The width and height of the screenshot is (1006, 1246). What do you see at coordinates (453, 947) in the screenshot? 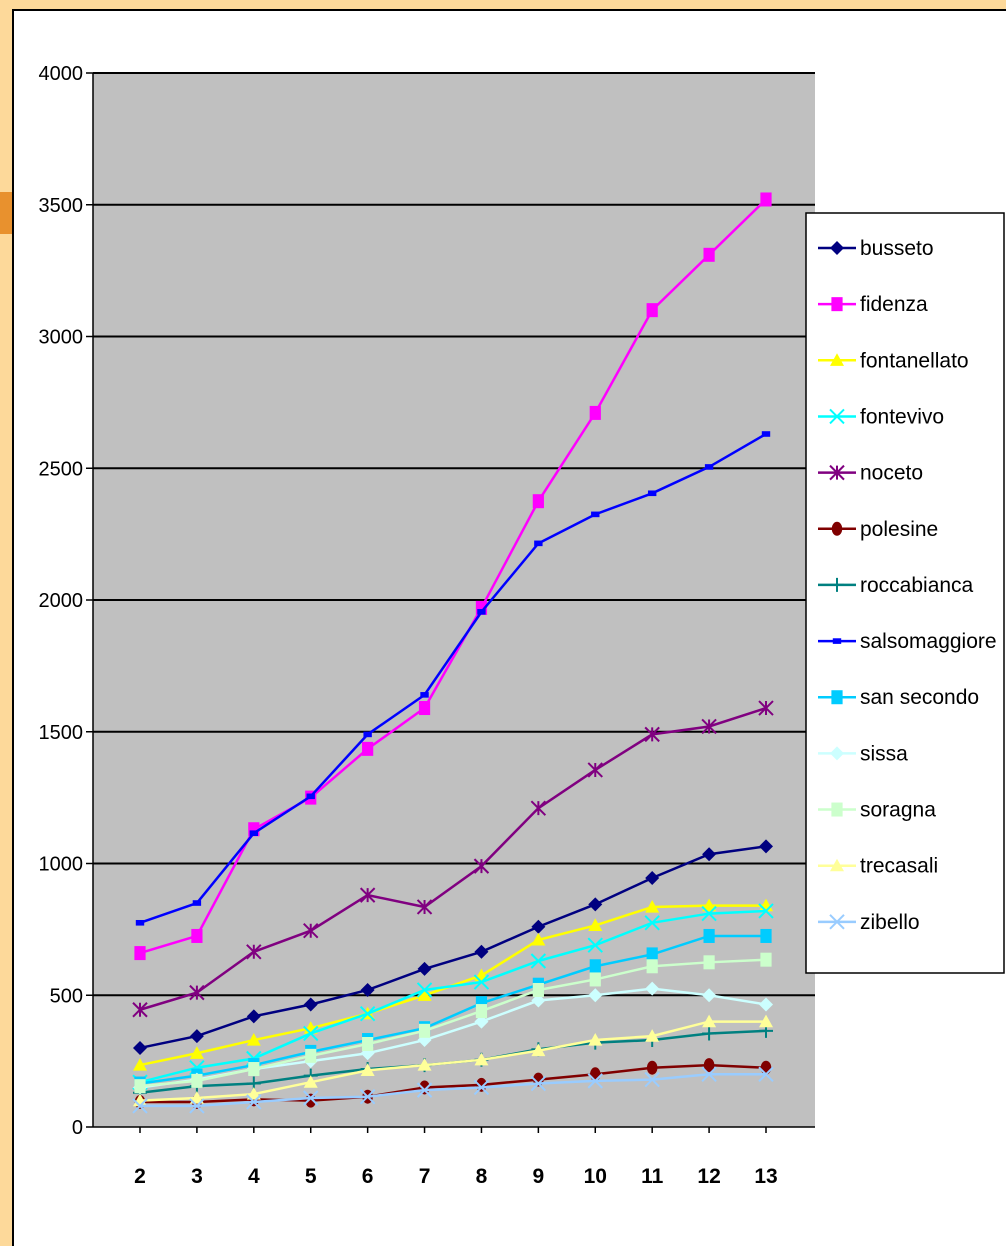
I see `series-line-busseto` at bounding box center [453, 947].